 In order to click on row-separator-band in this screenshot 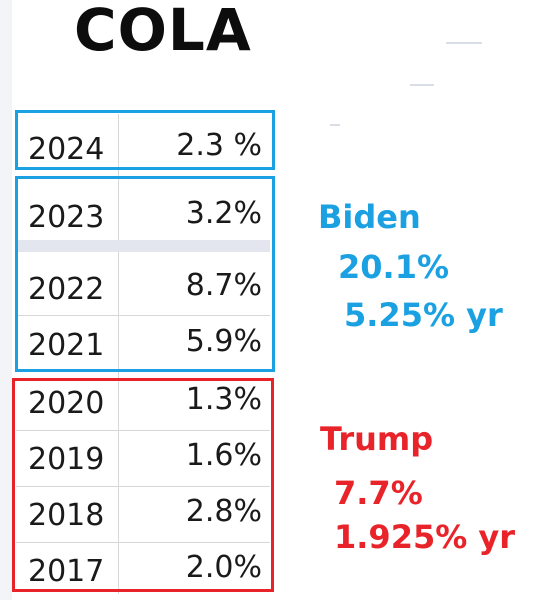, I will do `click(143, 246)`.